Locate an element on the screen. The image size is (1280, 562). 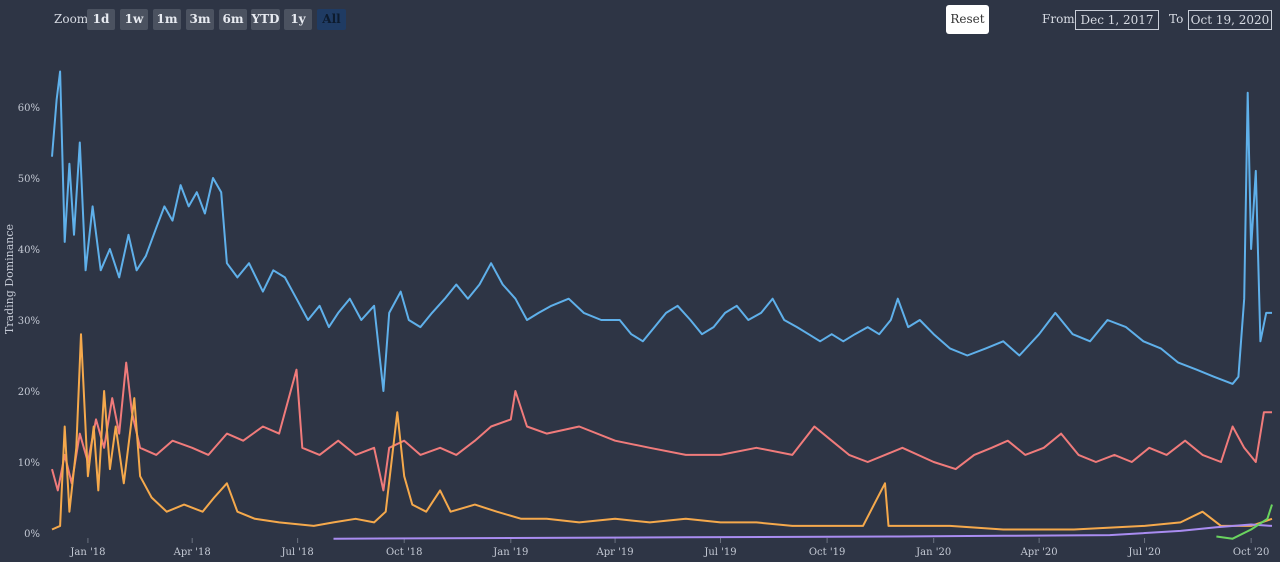
zoom-button-6m: 6m is located at coordinates (233, 19).